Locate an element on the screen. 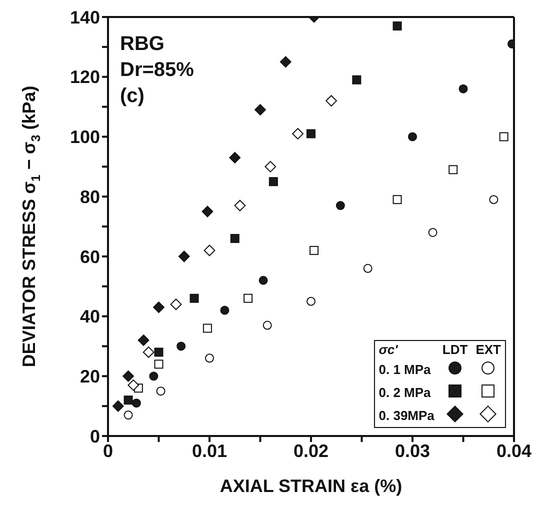 The height and width of the screenshot is (511, 544). y-tick-label: 0 is located at coordinates (95, 436).